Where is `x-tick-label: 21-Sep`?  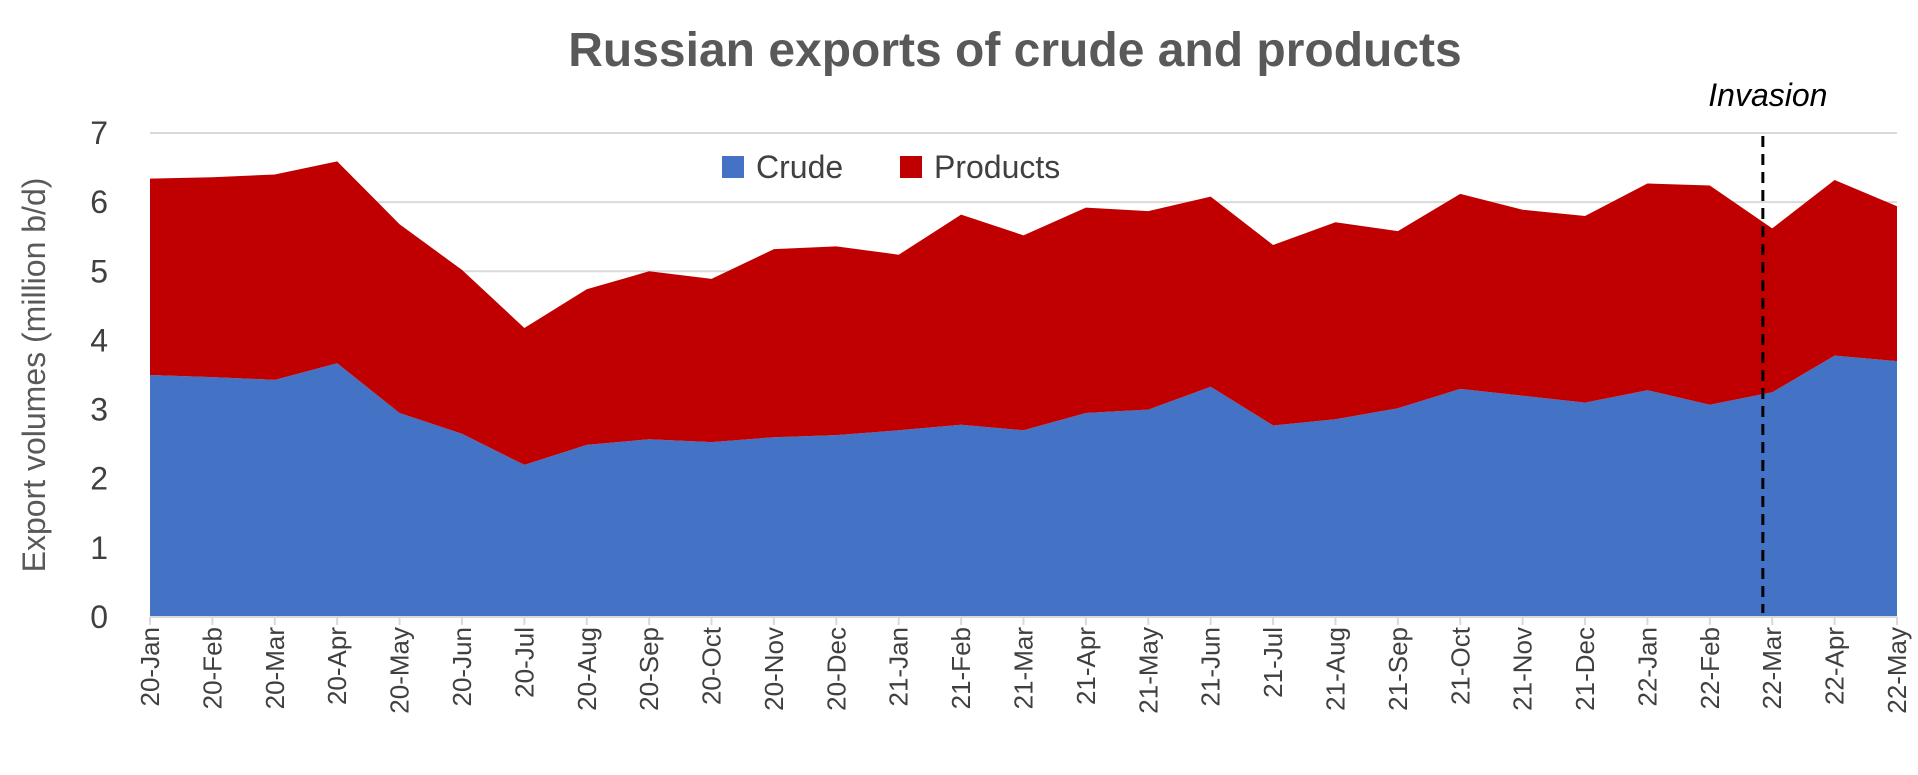 x-tick-label: 21-Sep is located at coordinates (1398, 669).